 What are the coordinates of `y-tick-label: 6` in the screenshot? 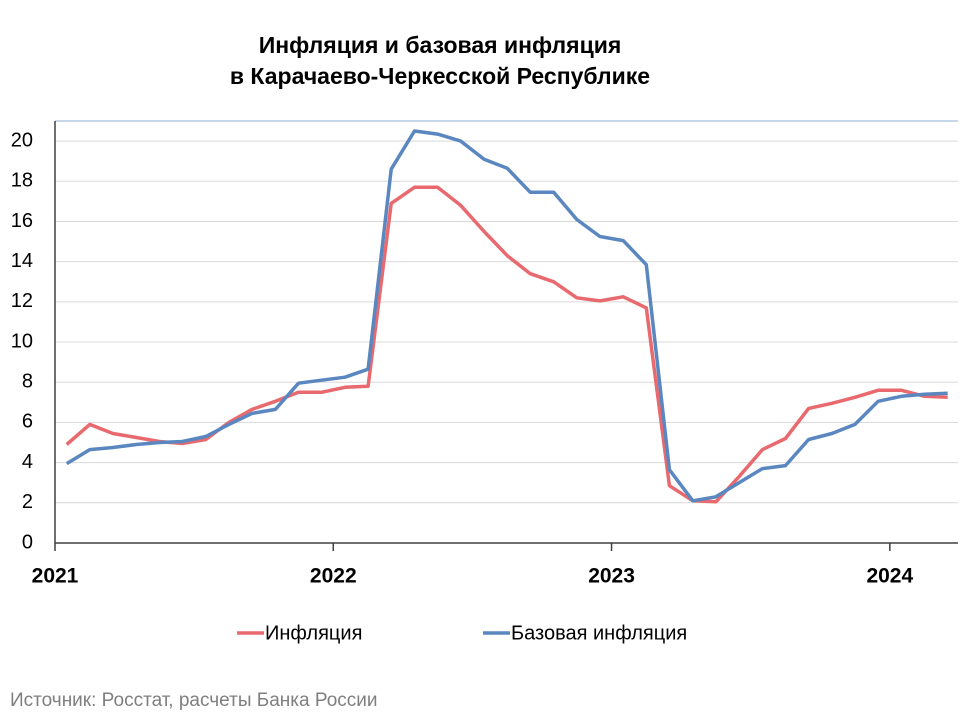 It's located at (27, 422).